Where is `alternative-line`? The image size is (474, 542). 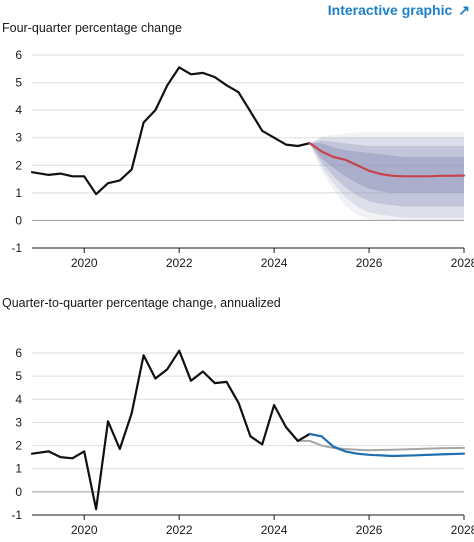 alternative-line is located at coordinates (380, 445).